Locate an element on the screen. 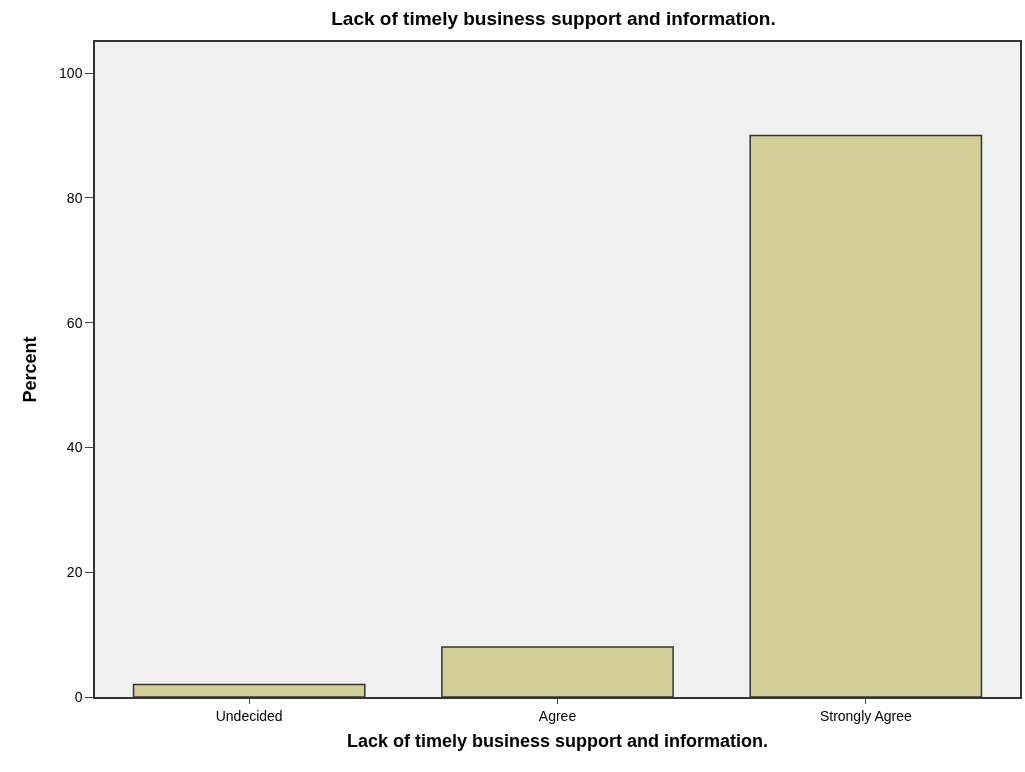 Image resolution: width=1025 pixels, height=772 pixels. x-axis-title: Lack of timely business support and information. is located at coordinates (557, 741).